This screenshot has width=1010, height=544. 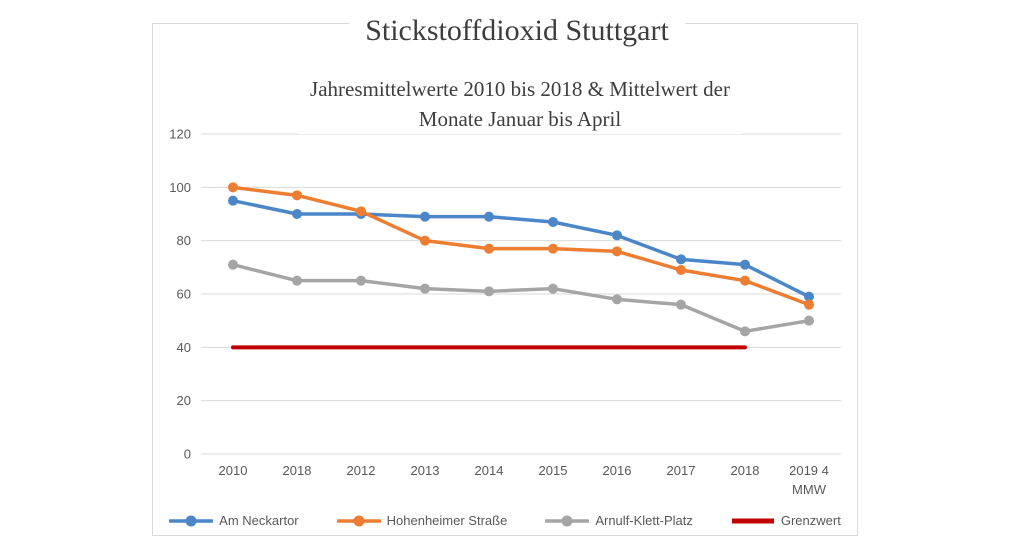 What do you see at coordinates (447, 520) in the screenshot?
I see `legend-label: Hohenheimer Straße` at bounding box center [447, 520].